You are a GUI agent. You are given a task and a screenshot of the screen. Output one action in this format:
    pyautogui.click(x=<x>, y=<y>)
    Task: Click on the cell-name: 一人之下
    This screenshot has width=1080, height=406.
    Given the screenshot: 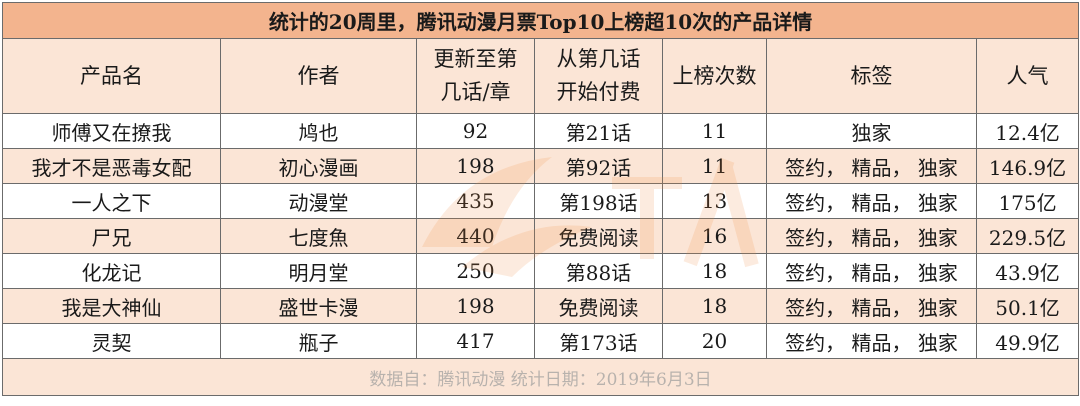 What is the action you would take?
    pyautogui.click(x=111, y=201)
    